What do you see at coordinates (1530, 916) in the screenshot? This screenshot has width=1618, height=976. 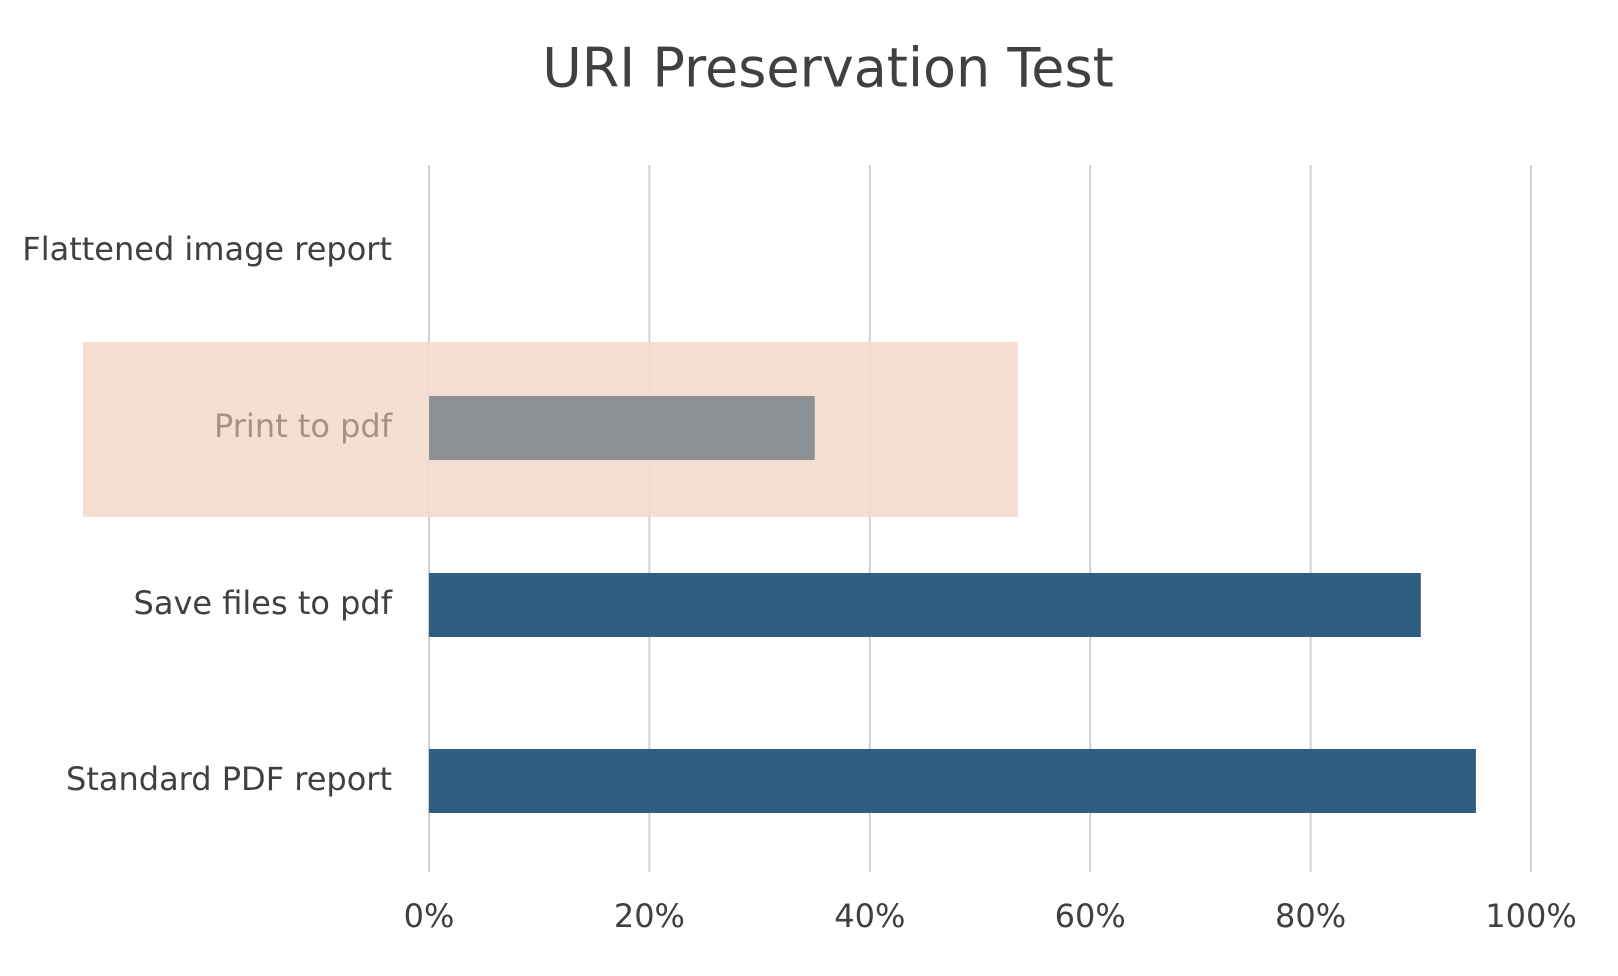 I see `x-tick-label: 100%` at bounding box center [1530, 916].